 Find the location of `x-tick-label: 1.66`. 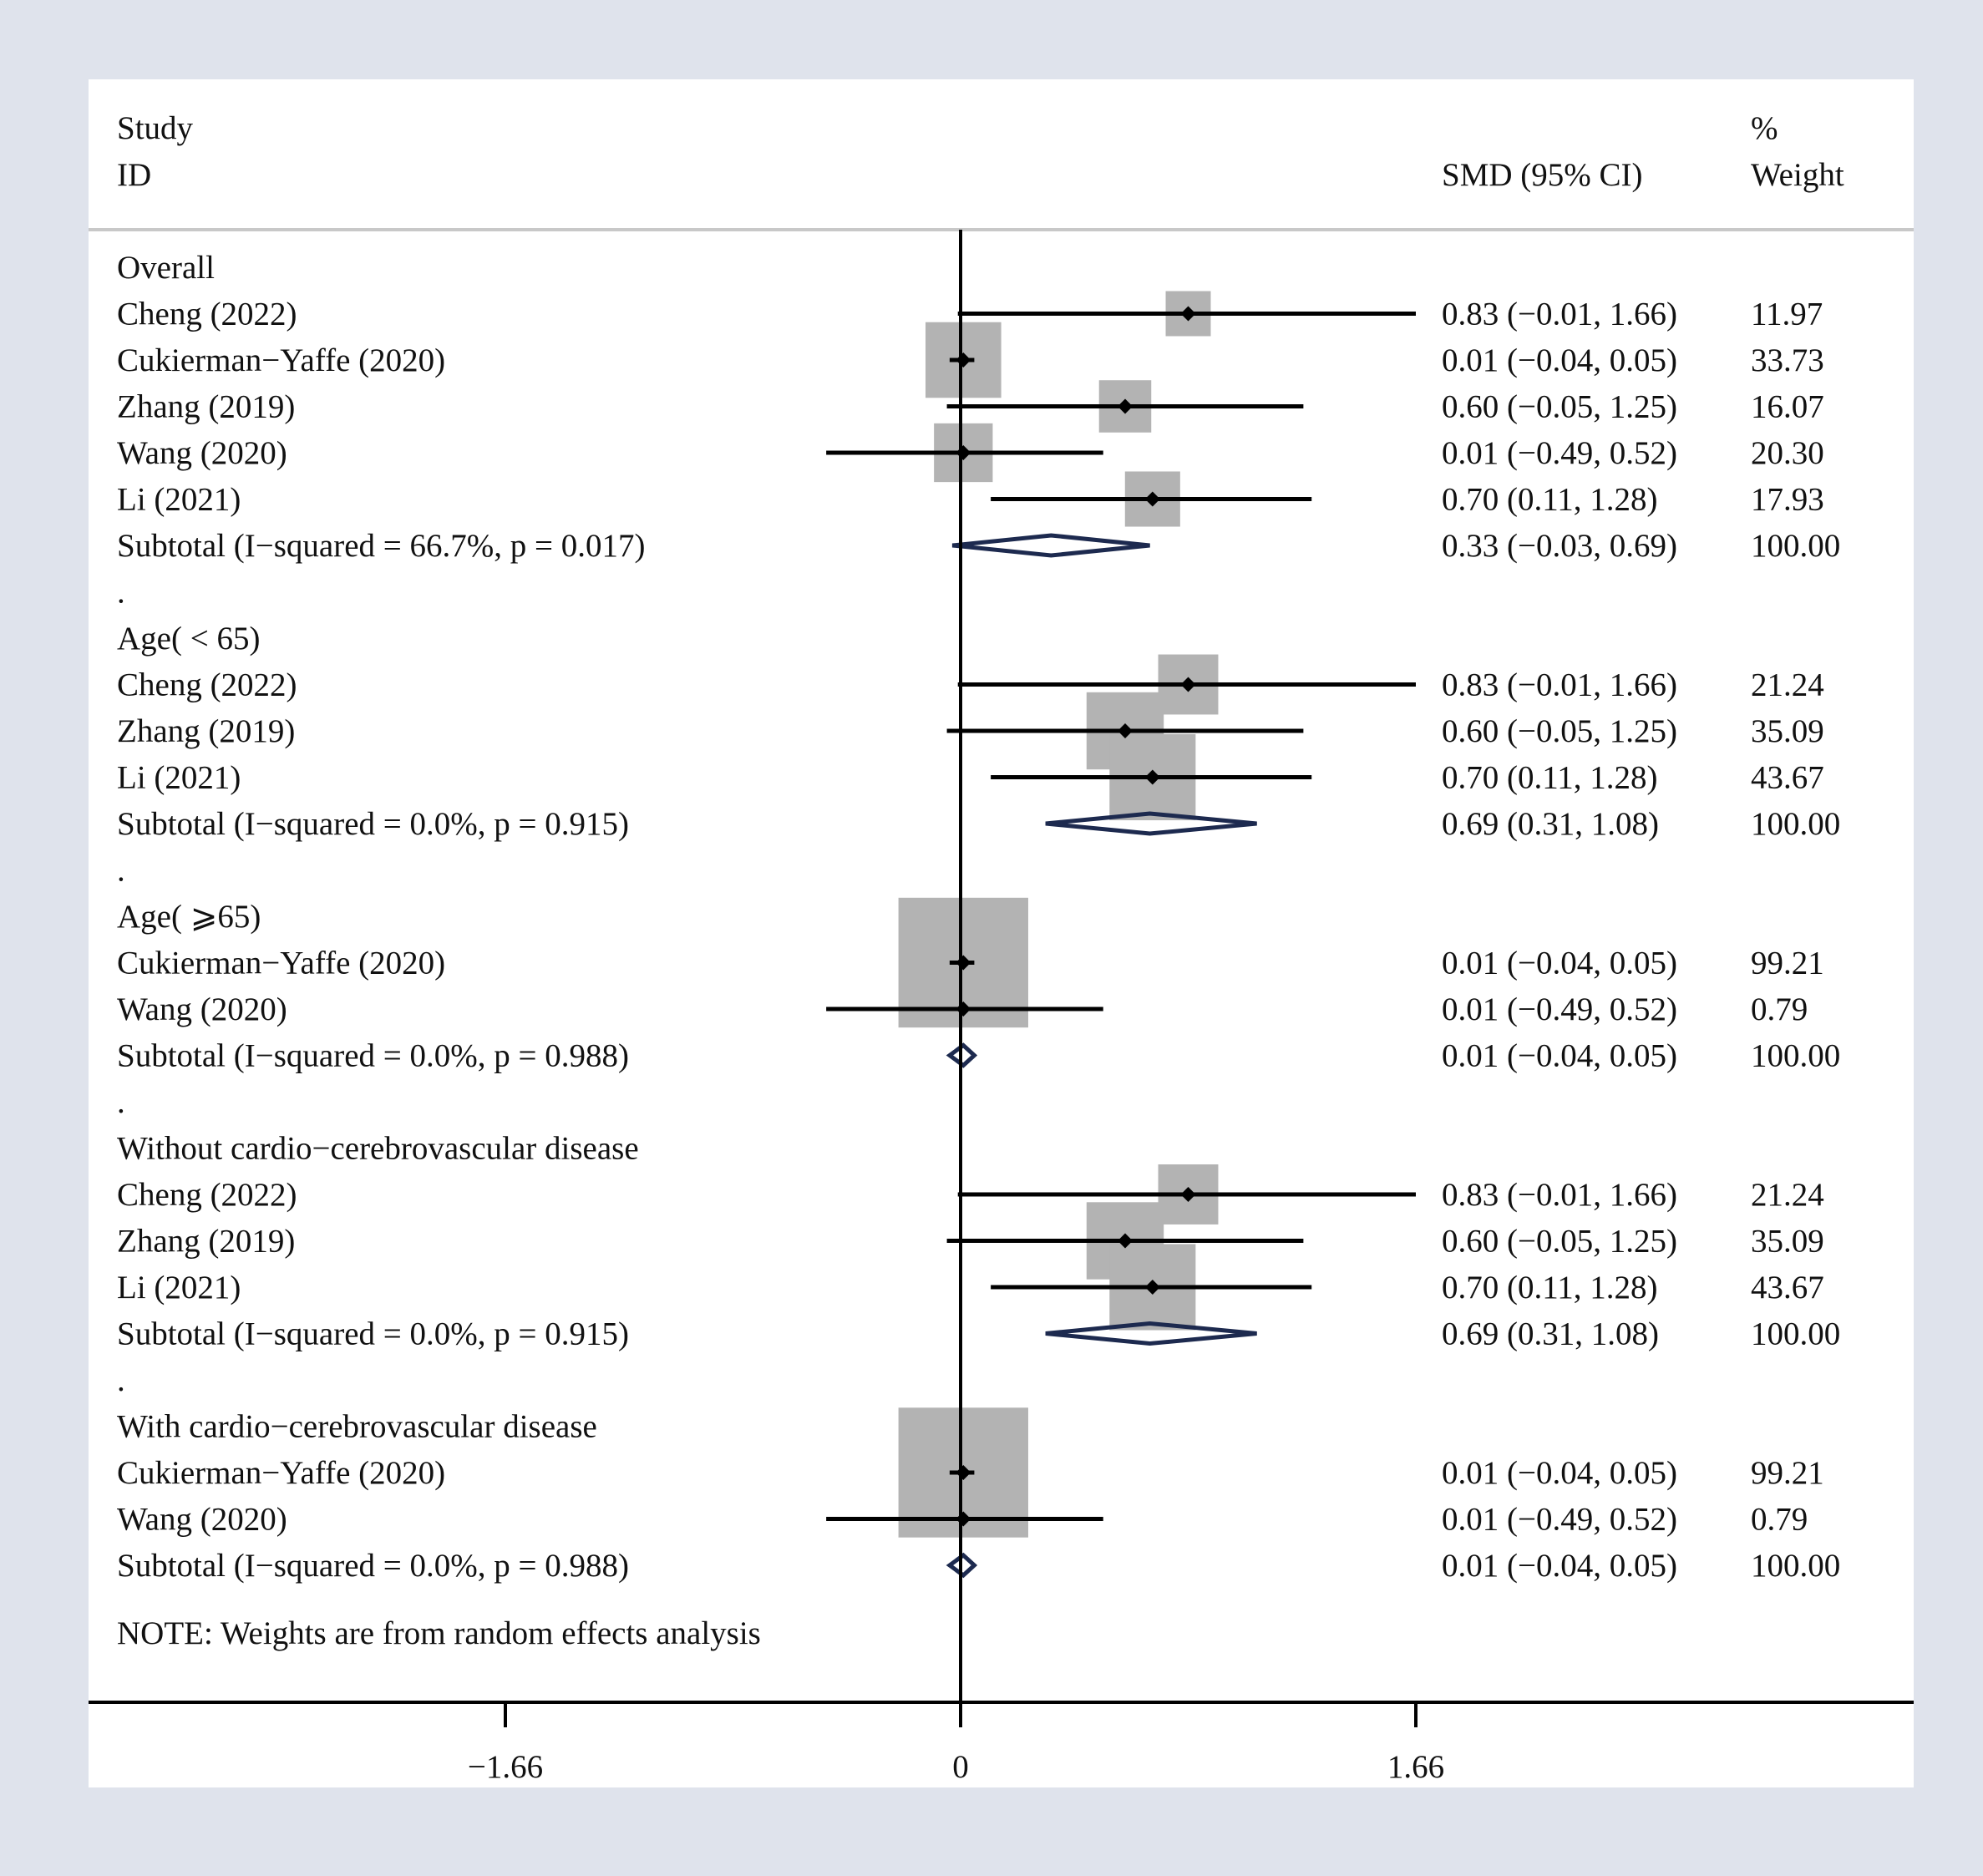

x-tick-label: 1.66 is located at coordinates (1415, 1767).